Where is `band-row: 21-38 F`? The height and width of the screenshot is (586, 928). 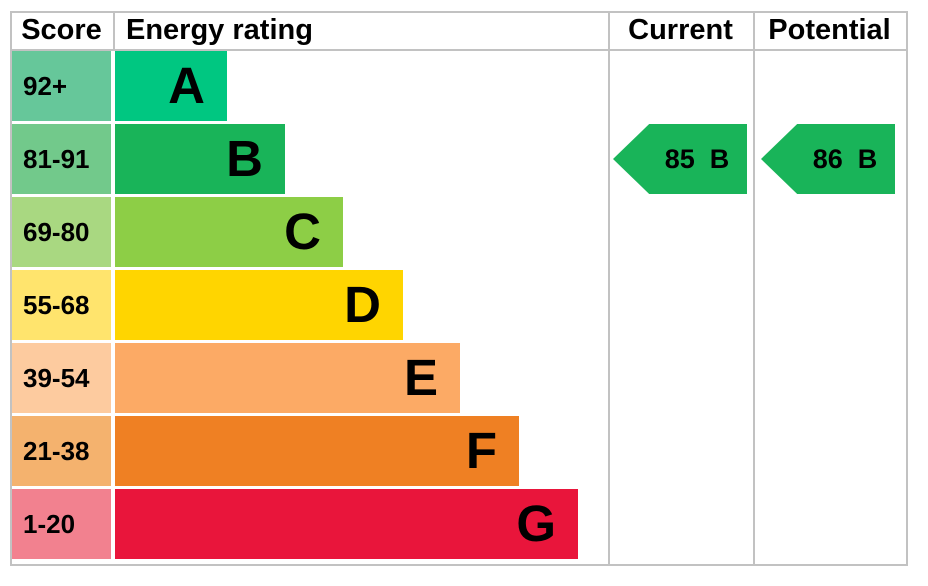 band-row: 21-38 F is located at coordinates (464, 451).